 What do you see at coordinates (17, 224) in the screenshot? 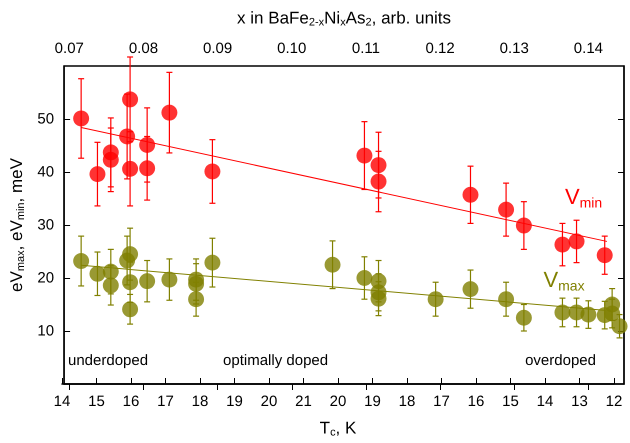
I see `y-axis-title: eVmax, eVmin, meV` at bounding box center [17, 224].